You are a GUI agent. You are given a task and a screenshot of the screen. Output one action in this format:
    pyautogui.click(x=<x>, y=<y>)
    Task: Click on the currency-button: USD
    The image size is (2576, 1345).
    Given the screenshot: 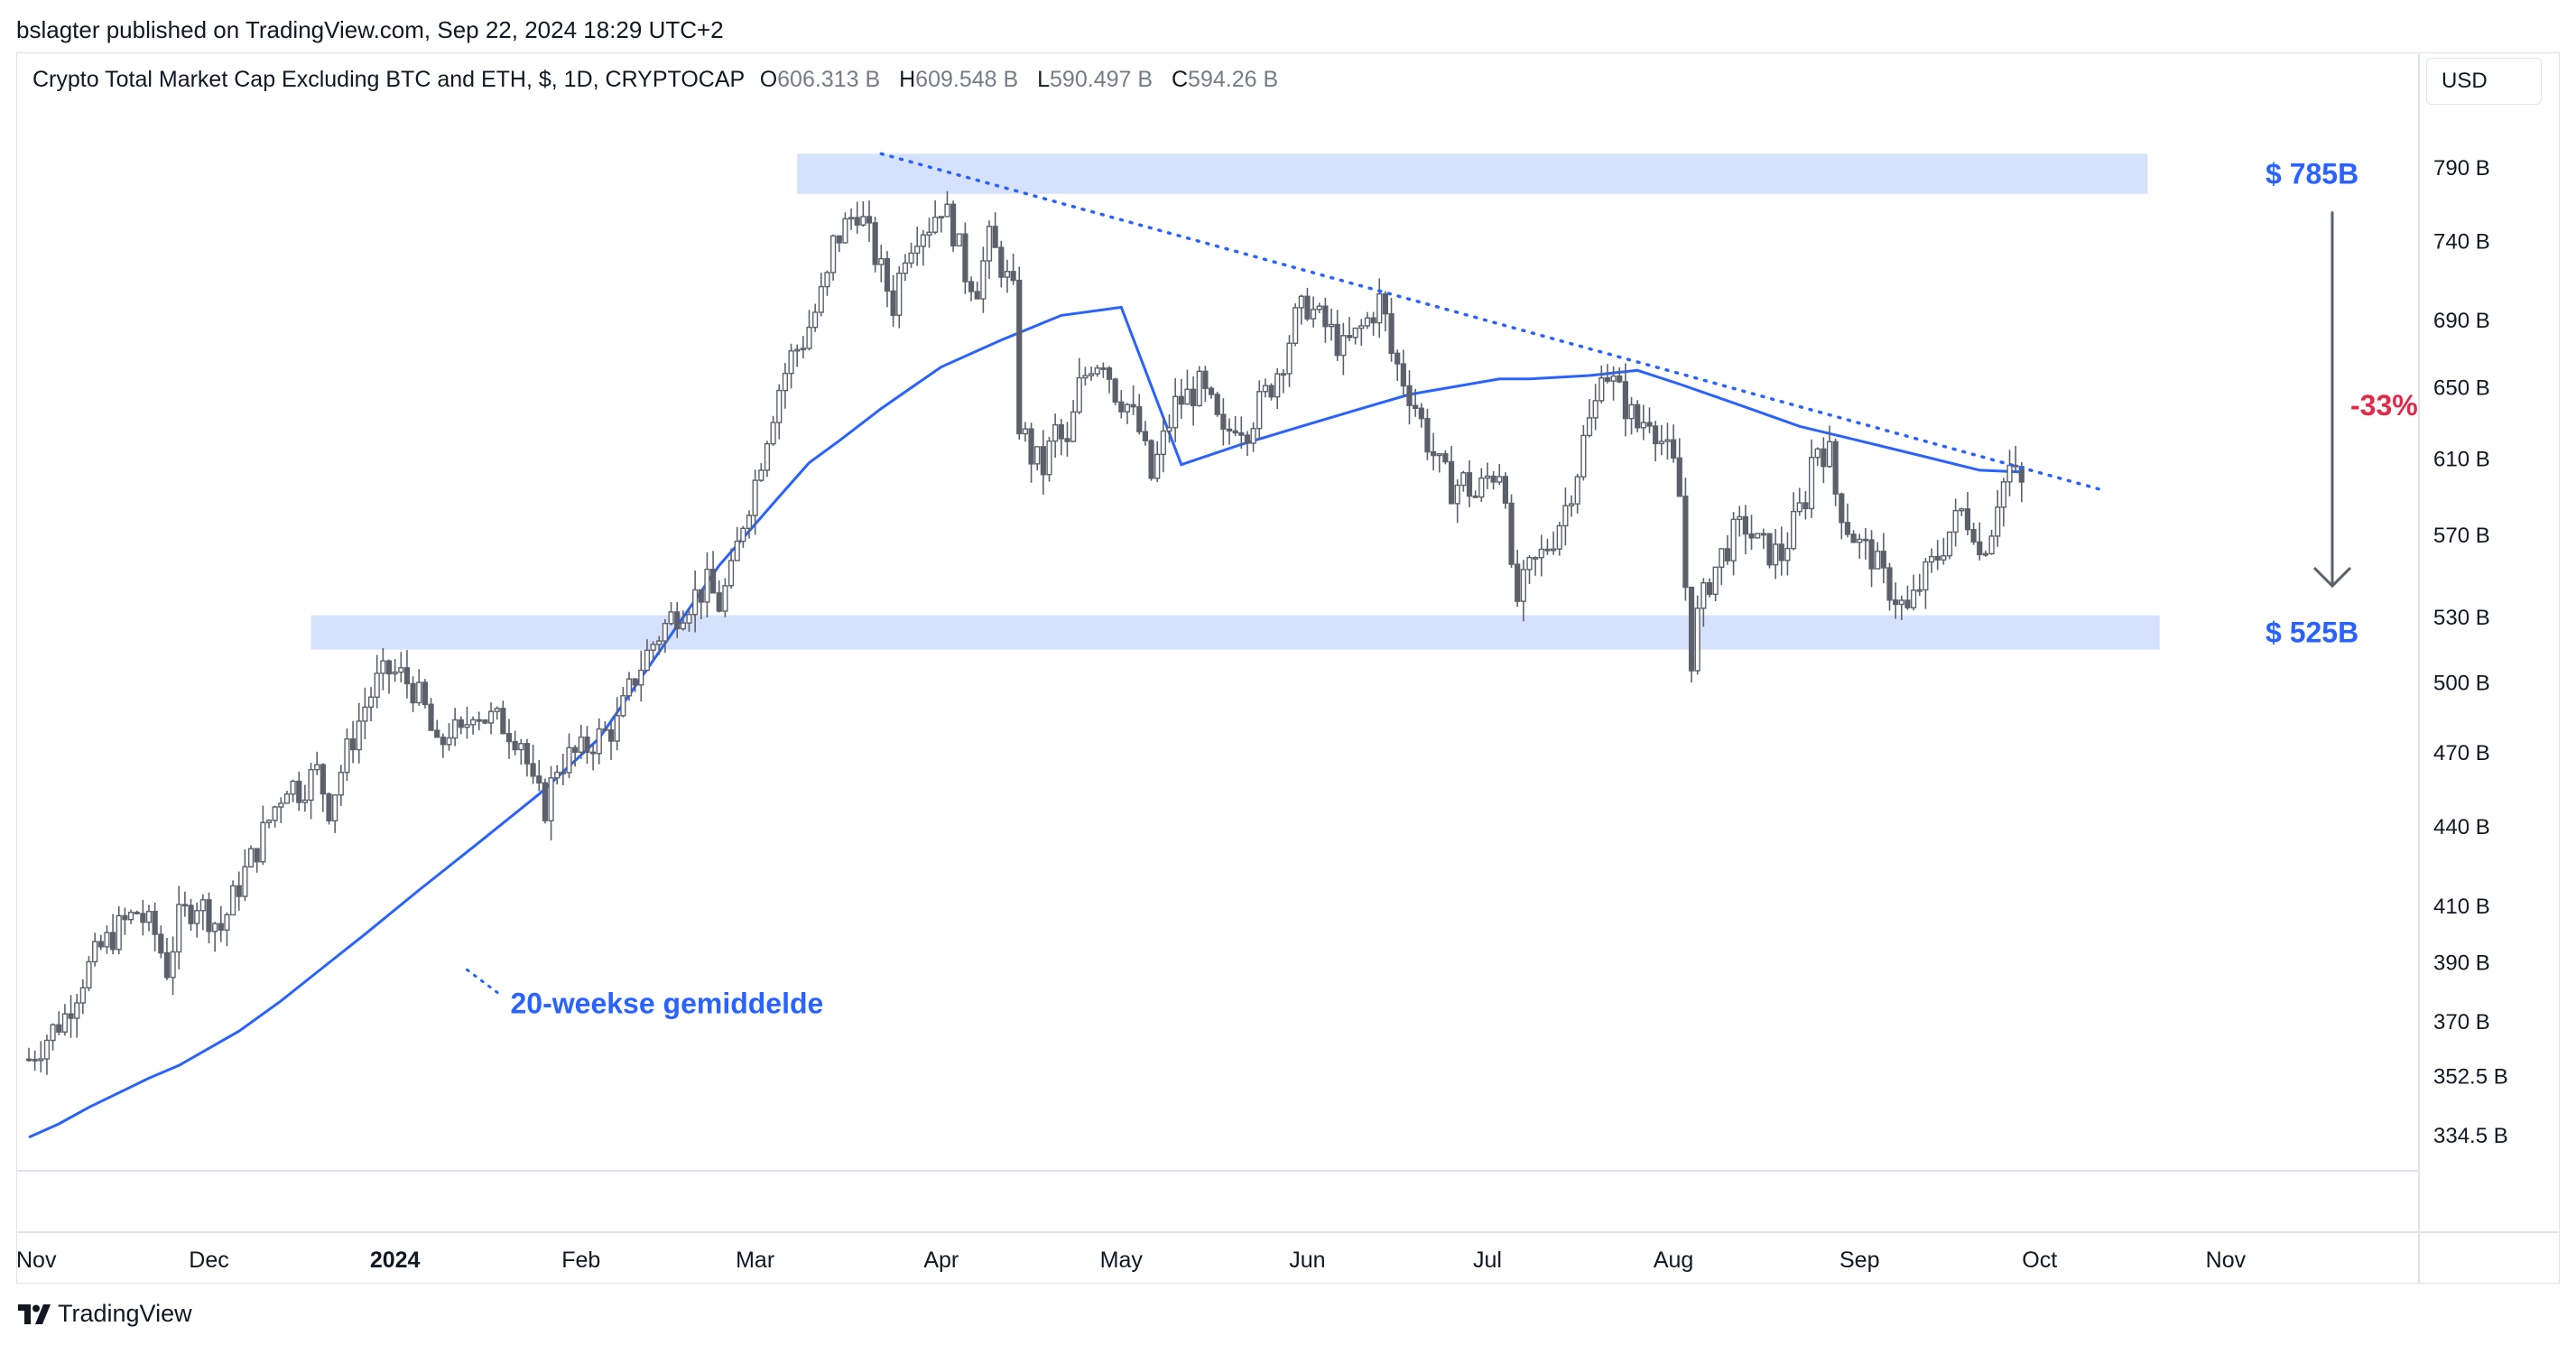 What is the action you would take?
    pyautogui.click(x=2484, y=81)
    